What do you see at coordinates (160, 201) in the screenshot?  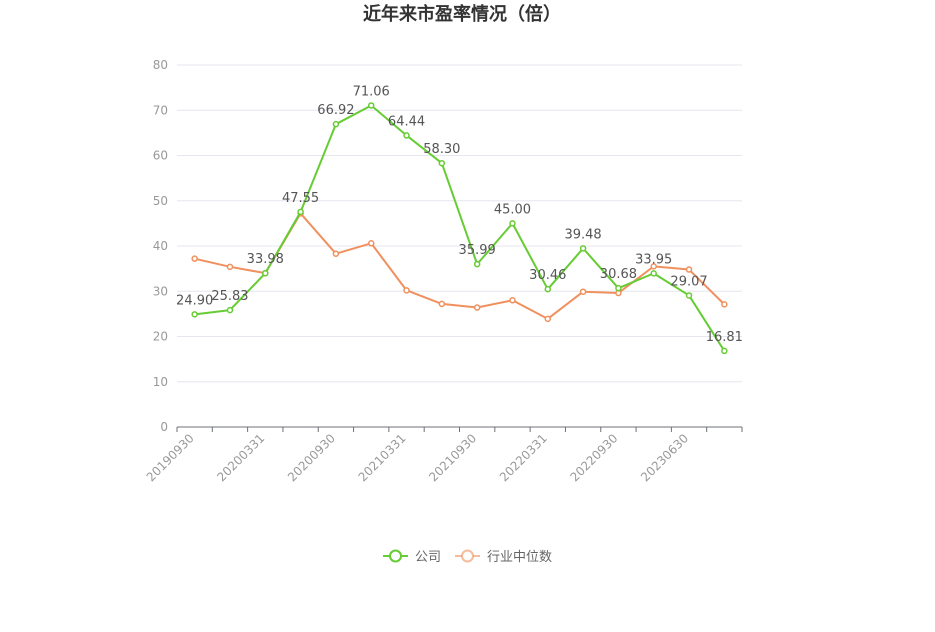 I see `y-tick-label: 50` at bounding box center [160, 201].